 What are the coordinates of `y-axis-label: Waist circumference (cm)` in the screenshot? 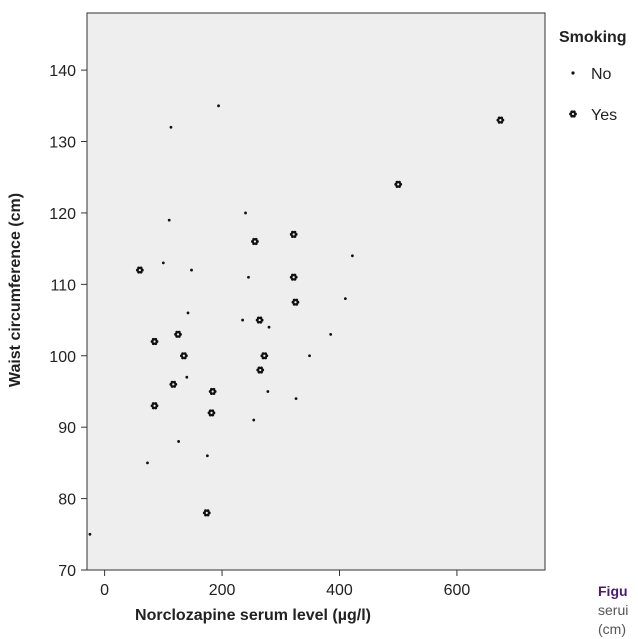 It's located at (15, 290).